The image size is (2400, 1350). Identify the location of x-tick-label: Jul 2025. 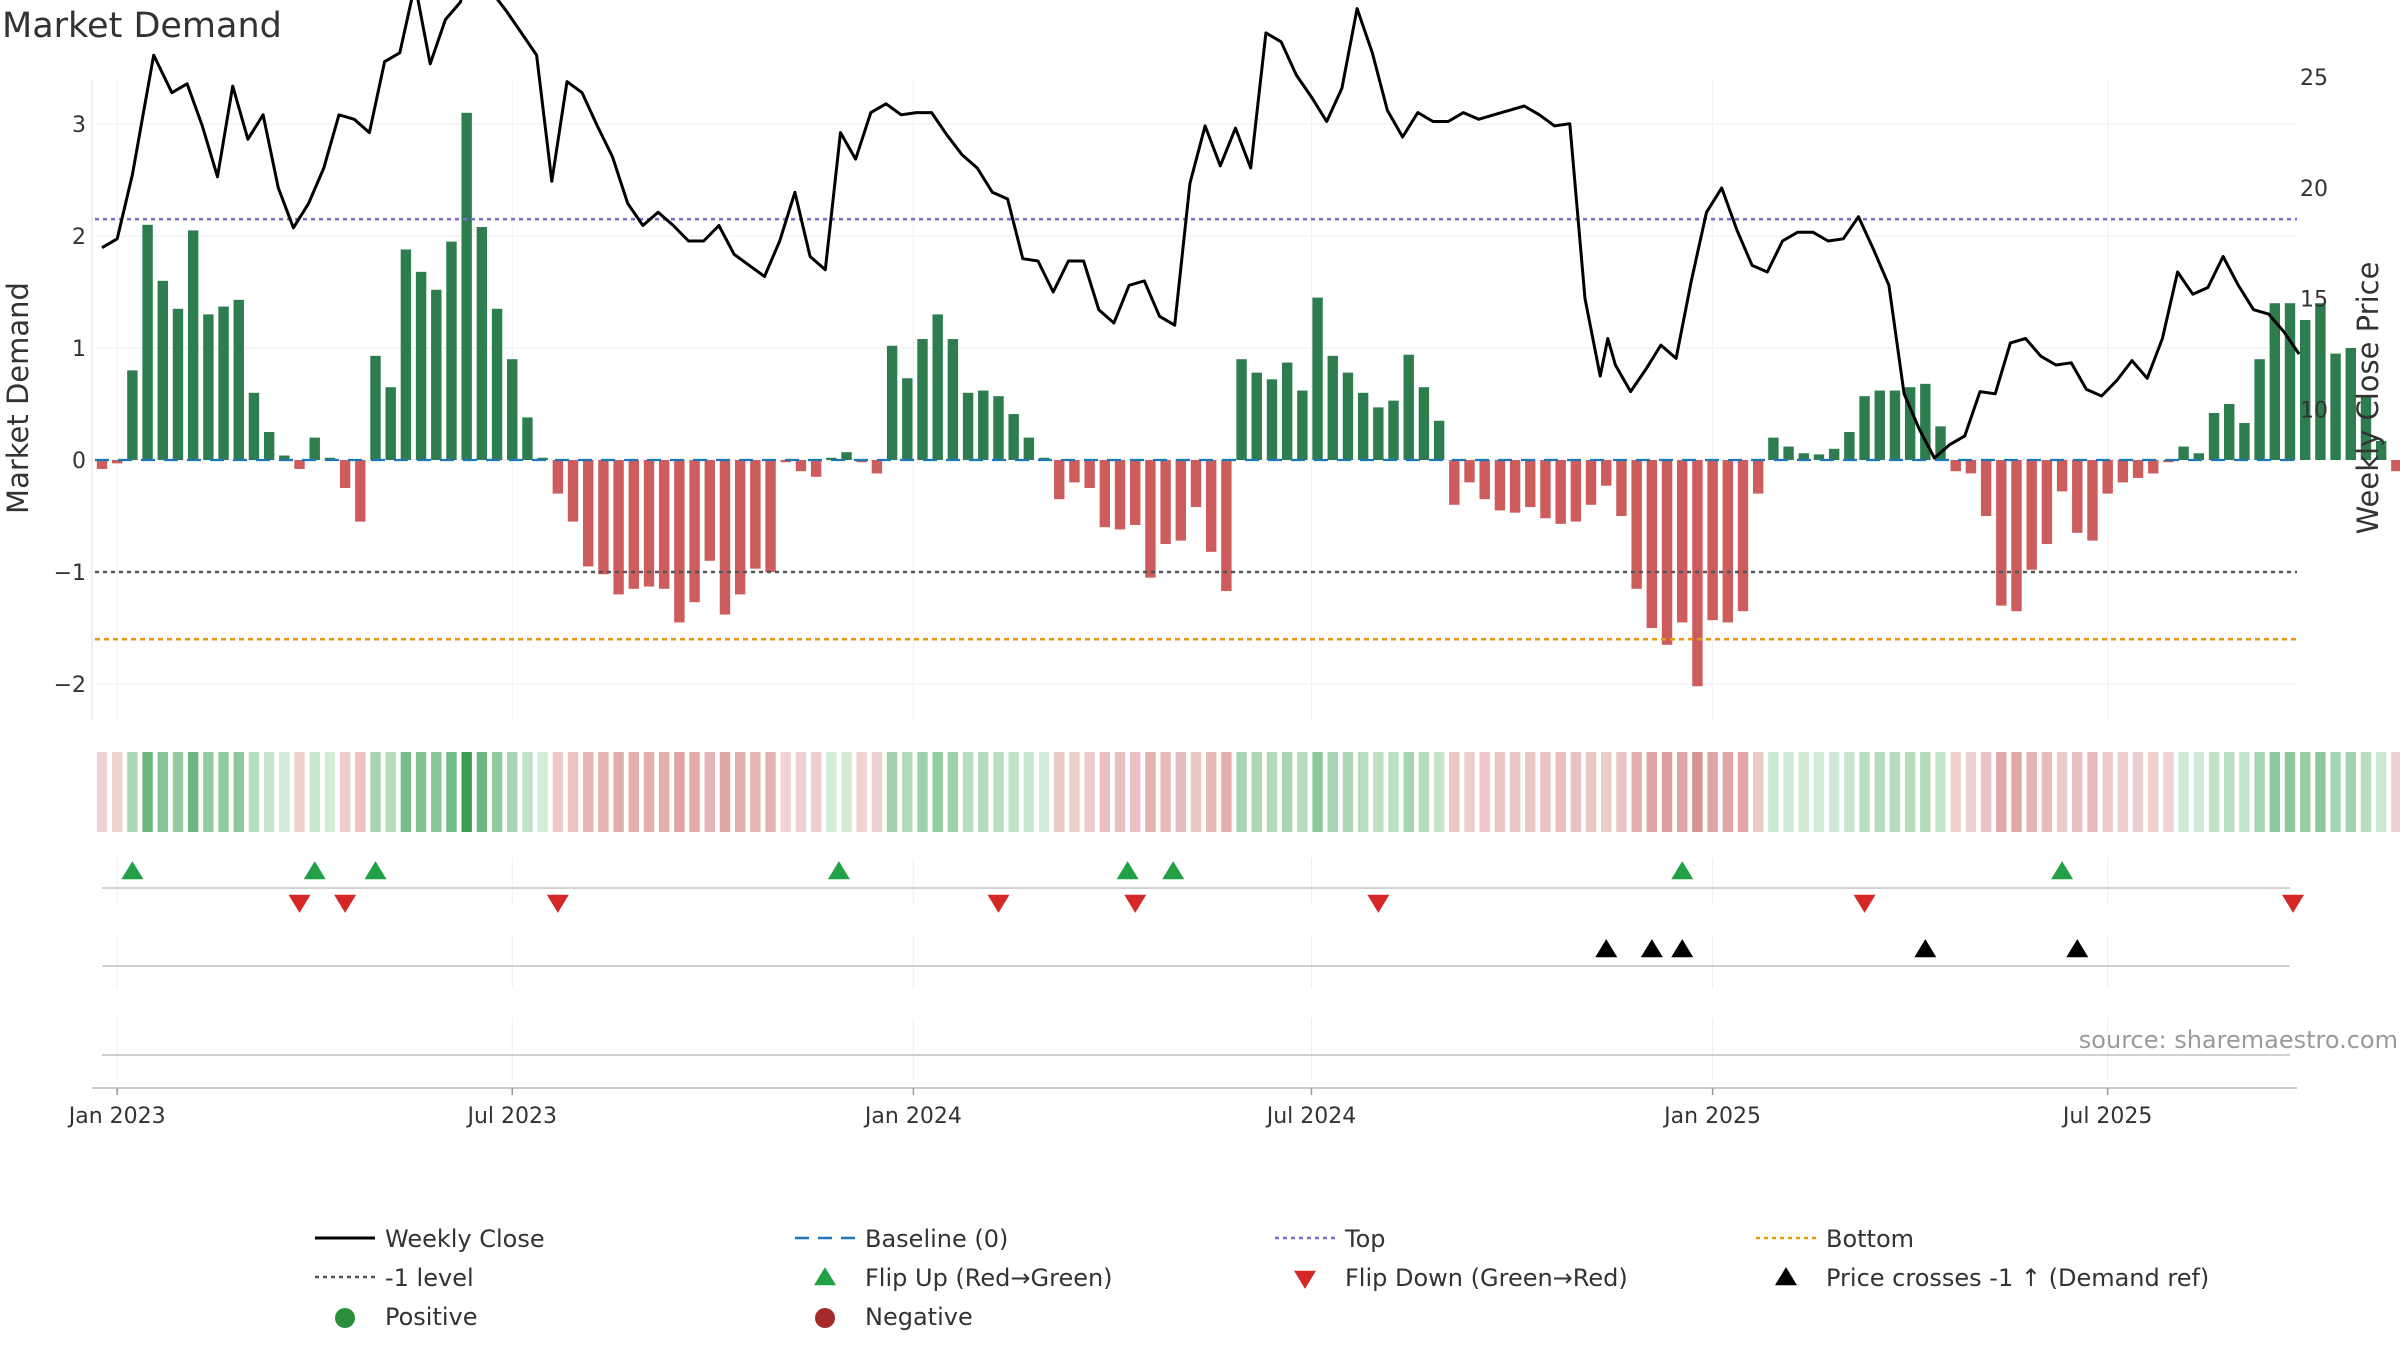
(2107, 1116).